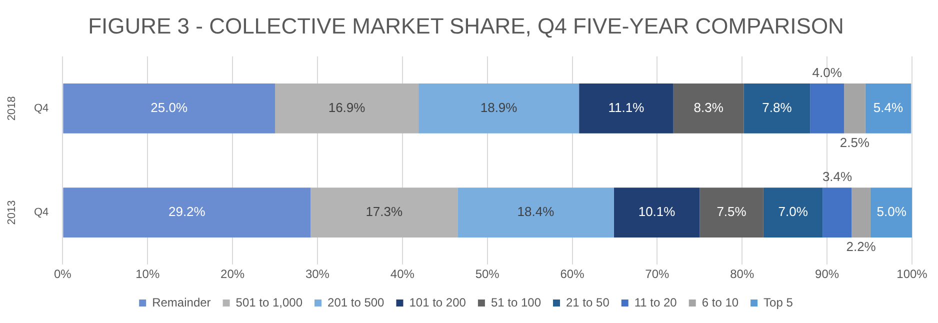  Describe the element at coordinates (588, 302) in the screenshot. I see `legend-label: 21 to 50` at that location.